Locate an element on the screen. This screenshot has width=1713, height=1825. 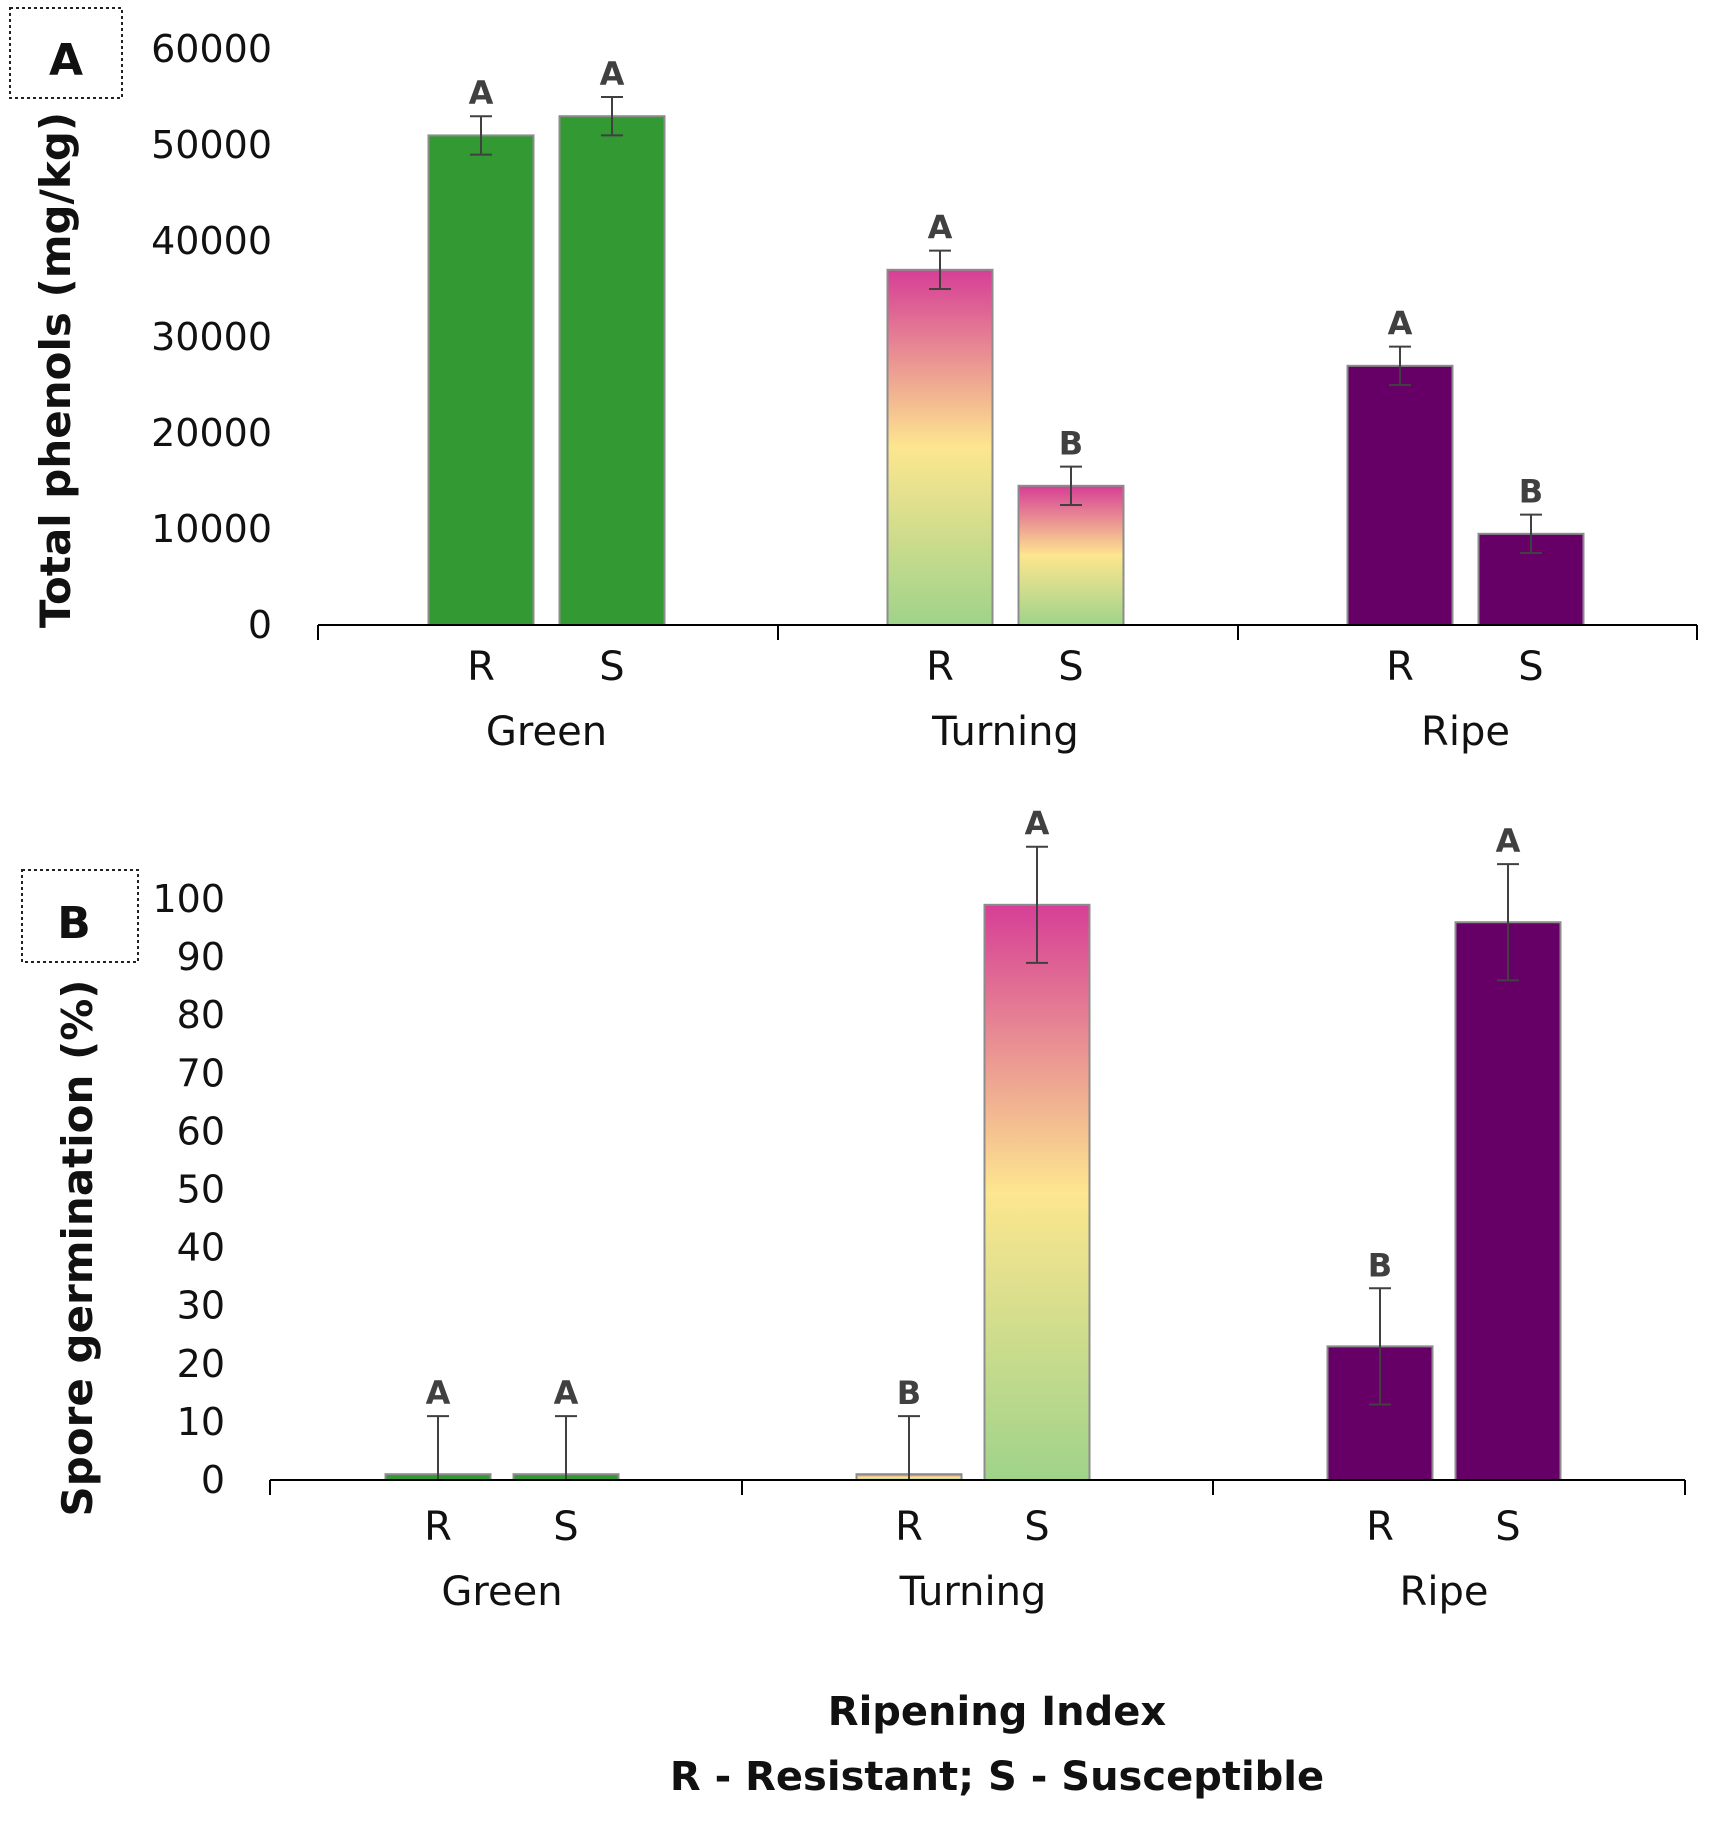
panel-b-label-box is located at coordinates (80, 916).